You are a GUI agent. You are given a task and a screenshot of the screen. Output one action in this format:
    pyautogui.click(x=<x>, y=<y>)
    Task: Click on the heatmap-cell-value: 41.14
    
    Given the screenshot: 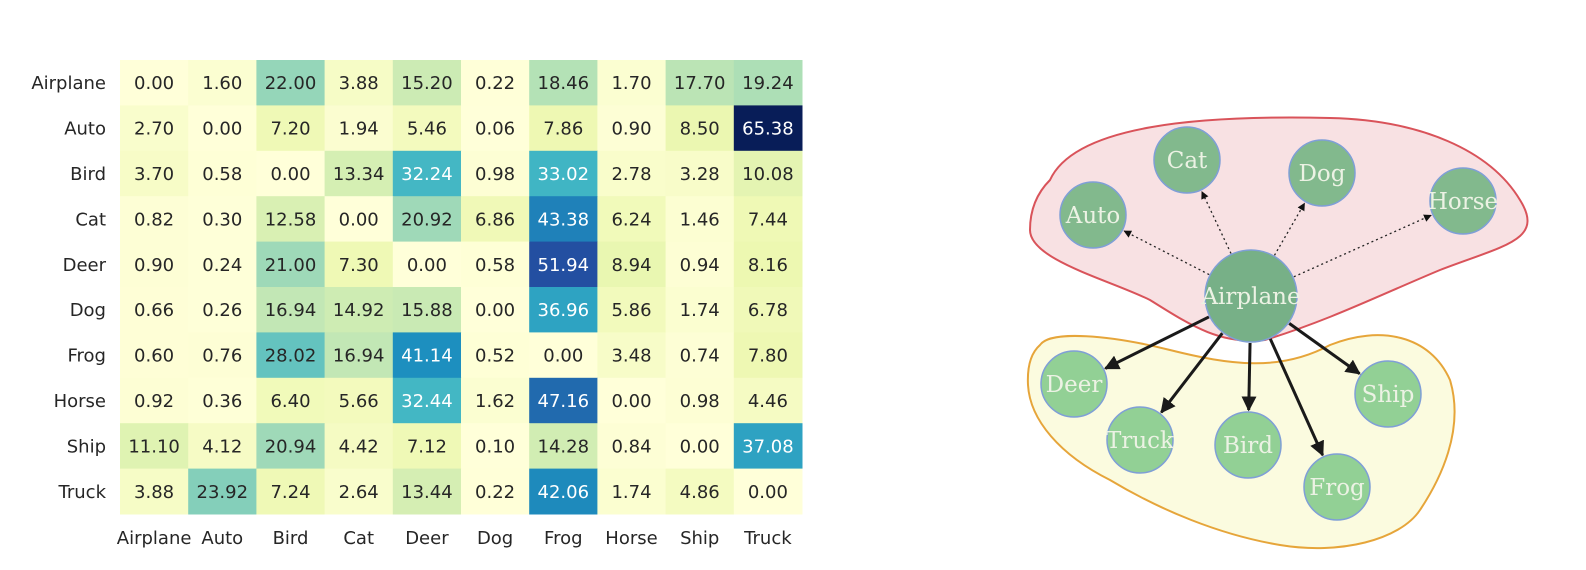 What is the action you would take?
    pyautogui.click(x=427, y=356)
    